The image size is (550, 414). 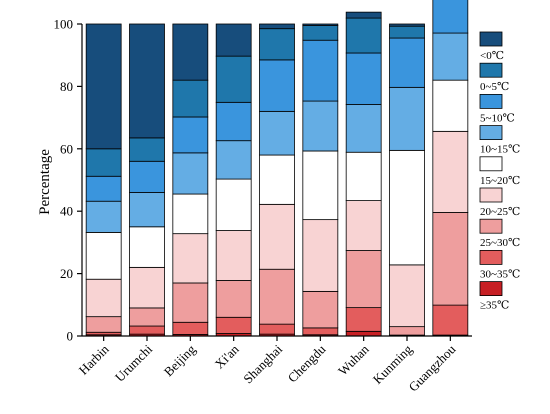 I want to click on y-tick-label: 0, so click(x=70, y=336).